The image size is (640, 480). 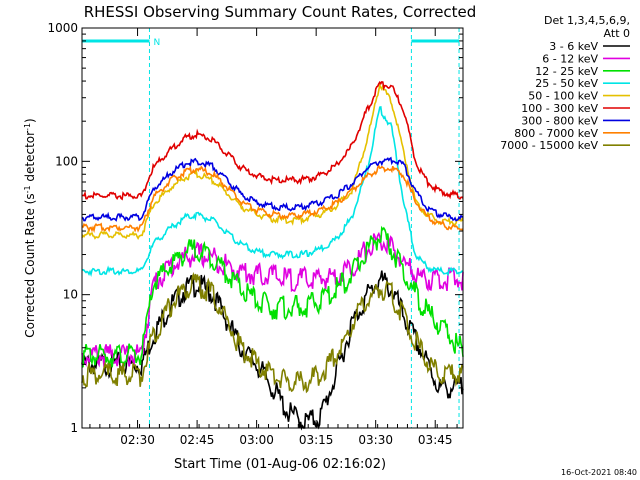 What do you see at coordinates (27, 189) in the screenshot?
I see `y-axis-label-sup1: -1` at bounding box center [27, 189].